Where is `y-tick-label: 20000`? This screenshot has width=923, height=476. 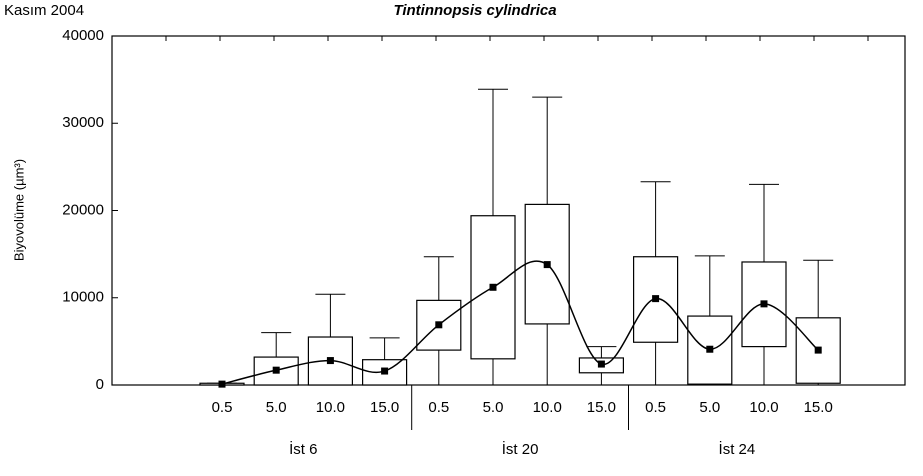
y-tick-label: 20000 is located at coordinates (83, 209).